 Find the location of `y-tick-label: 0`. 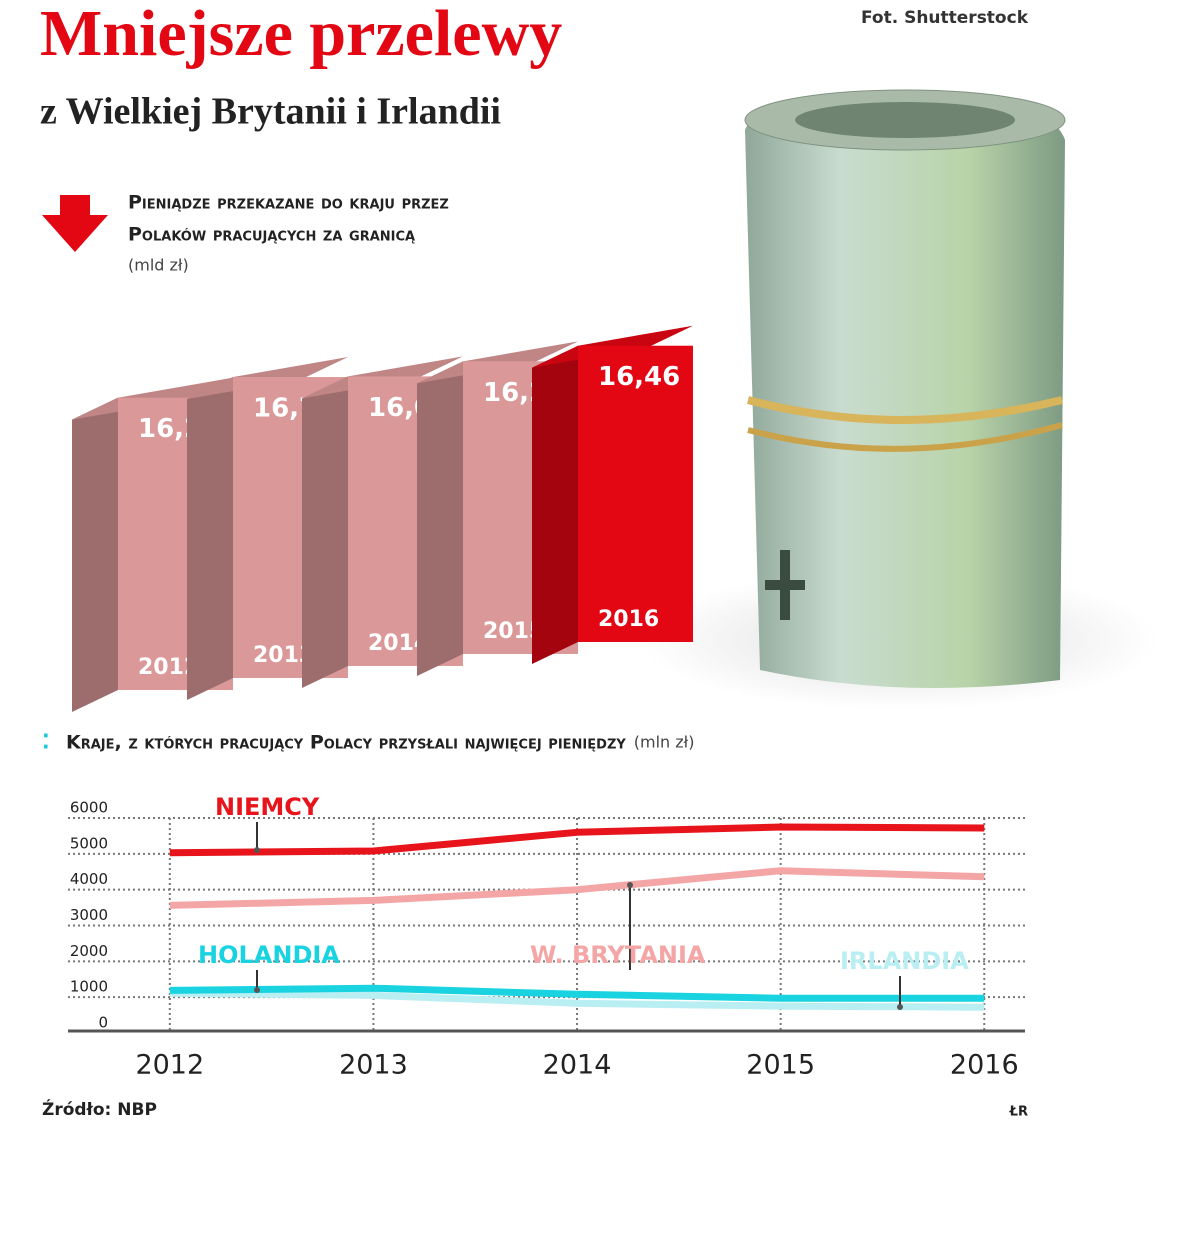

y-tick-label: 0 is located at coordinates (103, 1023).